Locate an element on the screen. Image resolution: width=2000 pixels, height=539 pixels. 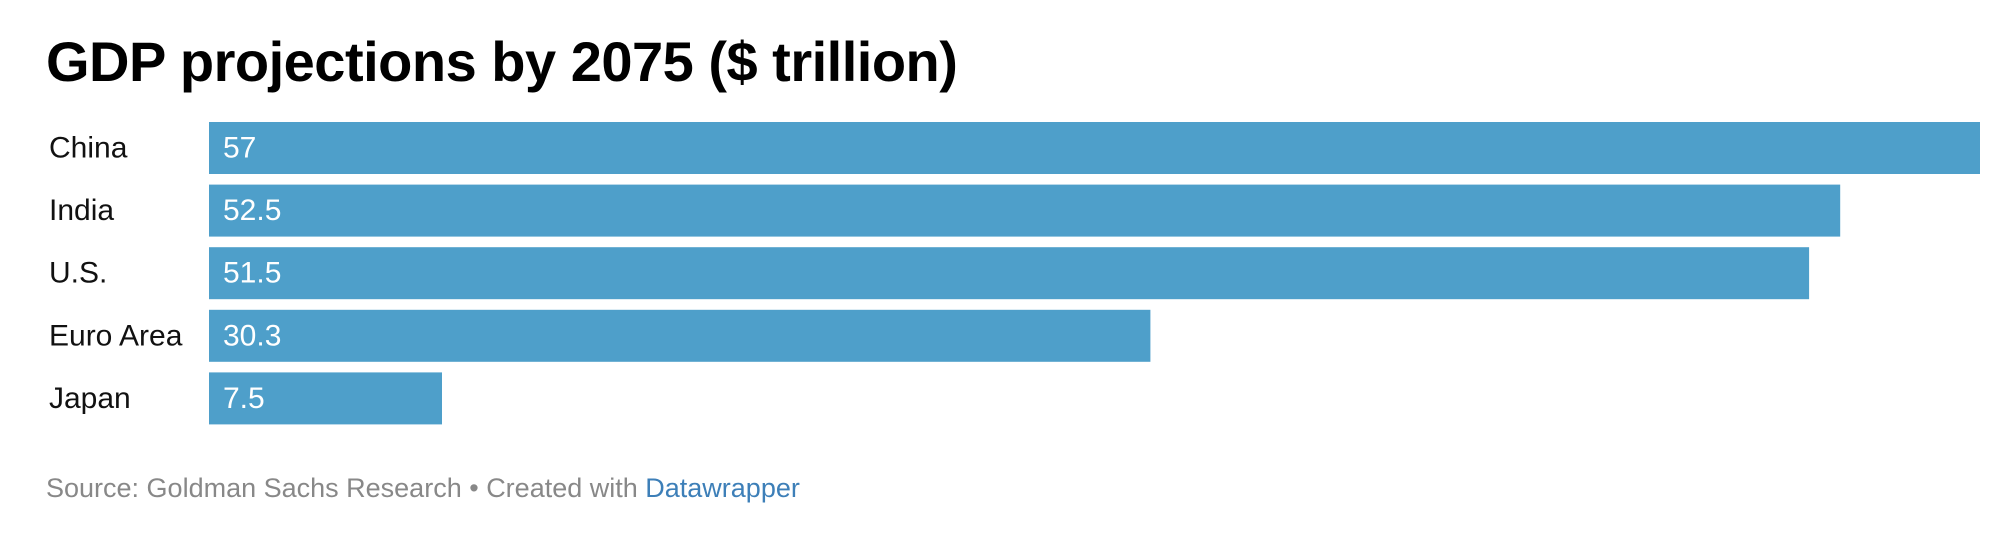
chart-title: GDP projections by 2075 ($ trillion) is located at coordinates (502, 61).